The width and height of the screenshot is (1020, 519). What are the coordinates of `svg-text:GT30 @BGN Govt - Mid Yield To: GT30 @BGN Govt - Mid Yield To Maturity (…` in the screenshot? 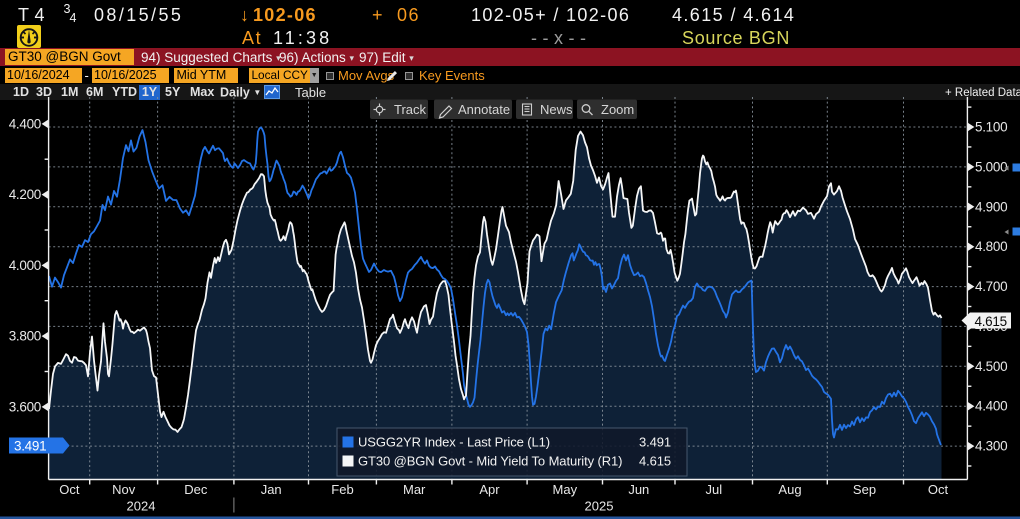 It's located at (490, 461).